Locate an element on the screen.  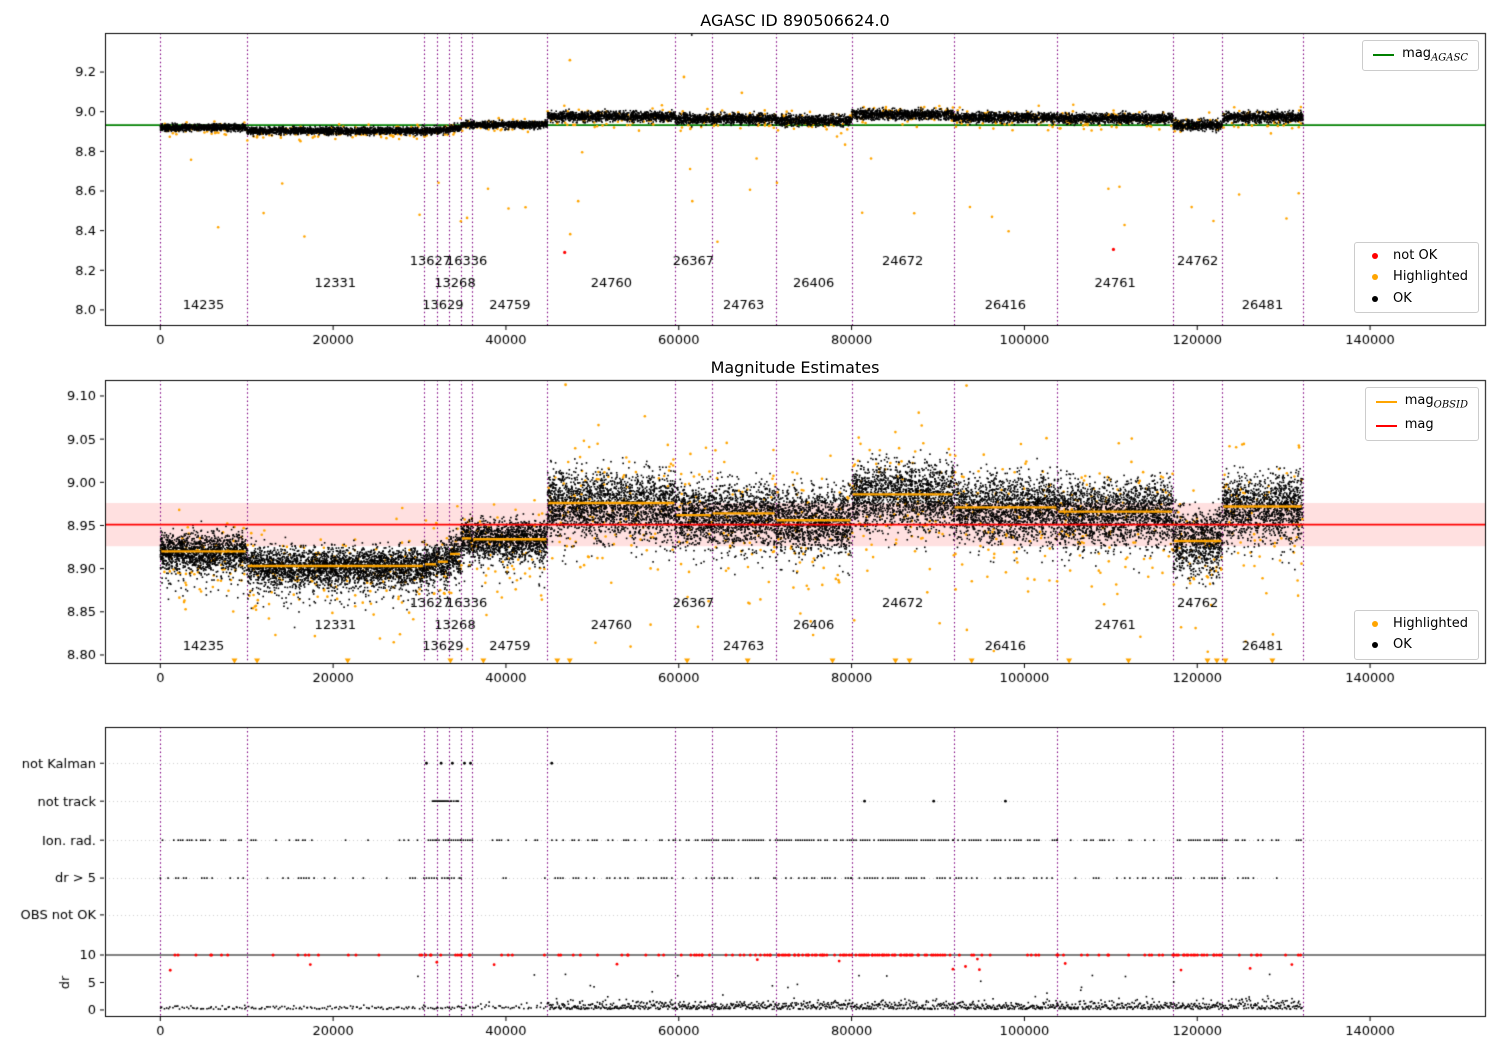
legend-label-mag-agasc: magAGASC is located at coordinates (1435, 55).